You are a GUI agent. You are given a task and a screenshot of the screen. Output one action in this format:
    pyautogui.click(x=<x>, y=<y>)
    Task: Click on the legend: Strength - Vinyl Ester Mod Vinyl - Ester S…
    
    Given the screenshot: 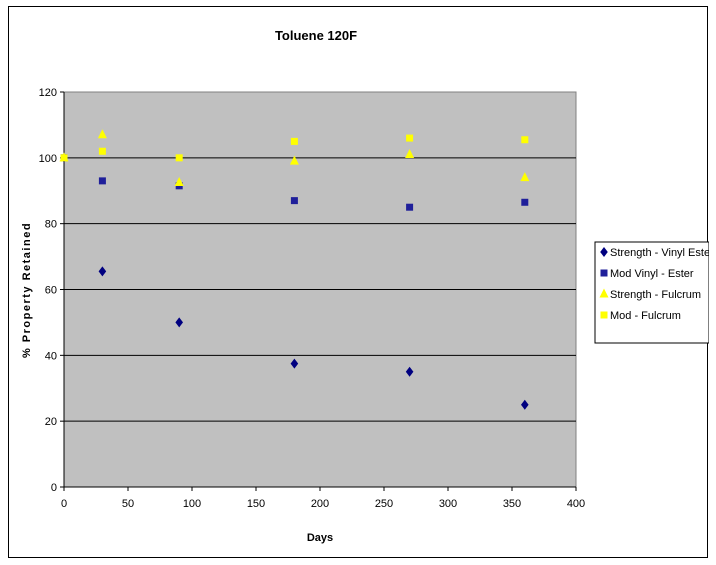 What is the action you would take?
    pyautogui.click(x=651, y=292)
    